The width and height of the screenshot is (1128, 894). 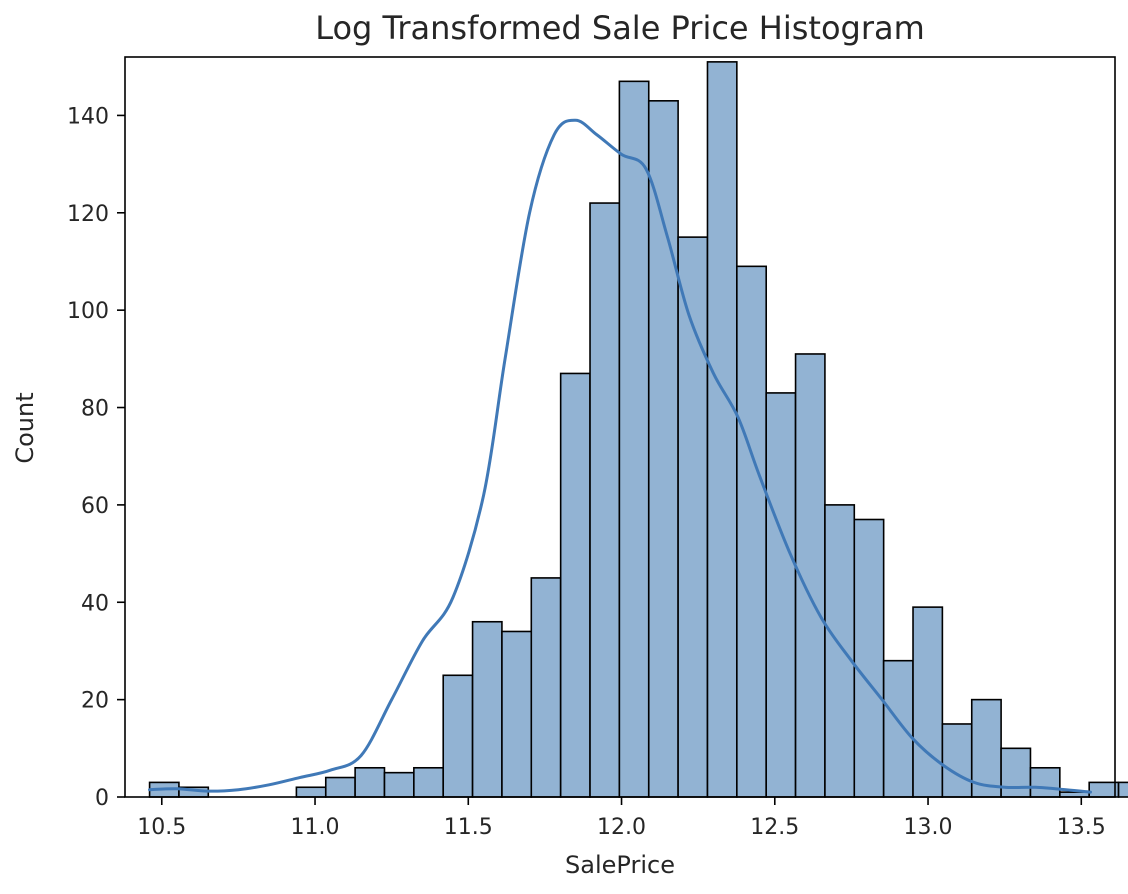 What do you see at coordinates (96, 457) in the screenshot?
I see `y-axis-ticks: 0 20 40 60 80 100 120 140` at bounding box center [96, 457].